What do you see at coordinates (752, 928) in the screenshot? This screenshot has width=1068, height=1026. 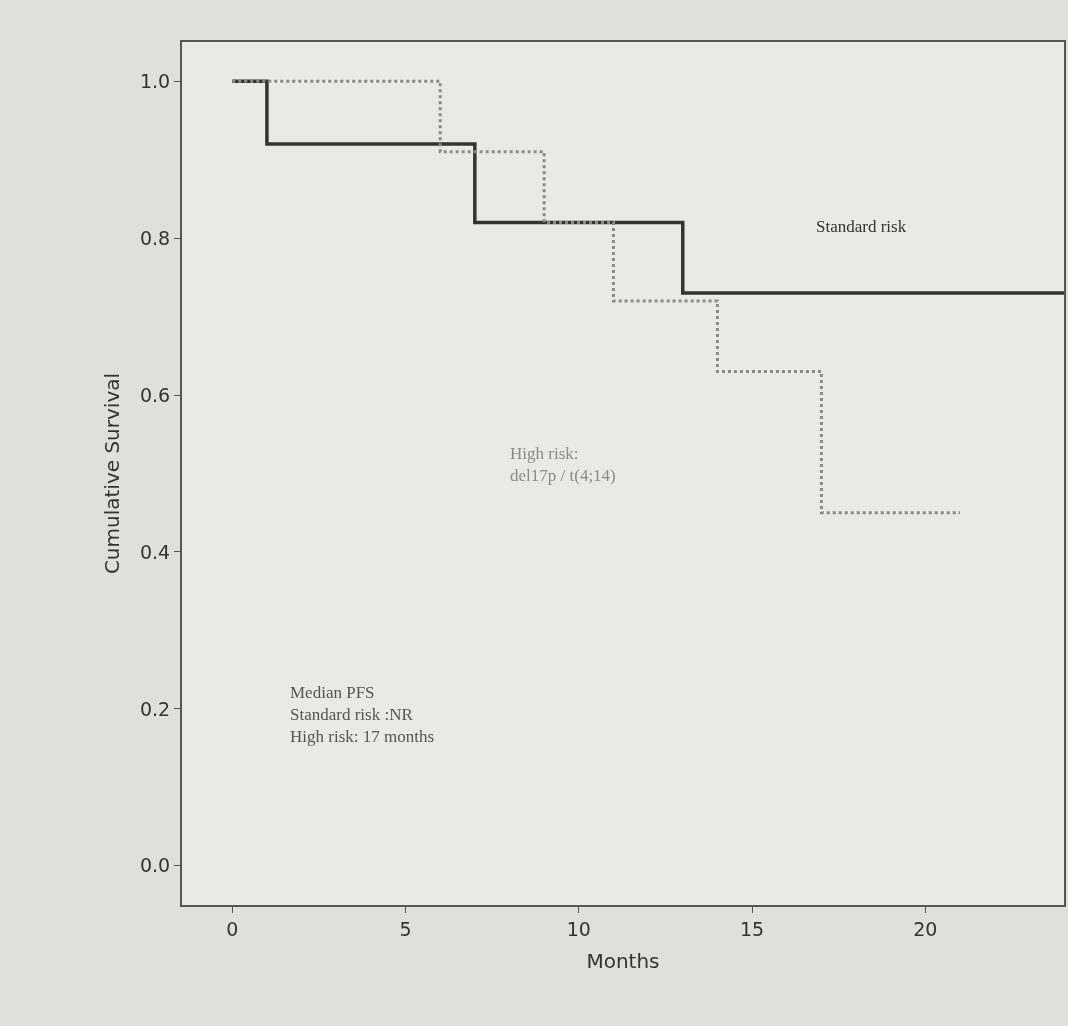 I see `x-tick-label: 15` at bounding box center [752, 928].